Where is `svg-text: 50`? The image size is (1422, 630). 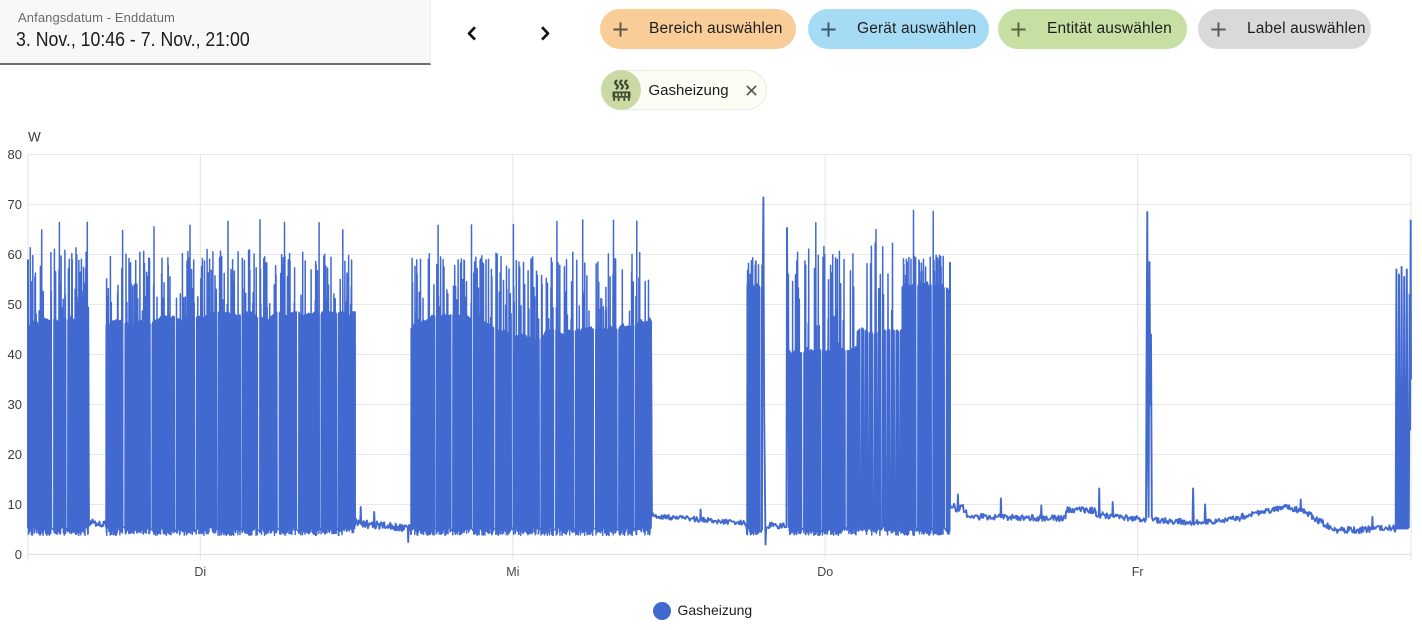
svg-text: 50 is located at coordinates (15, 304).